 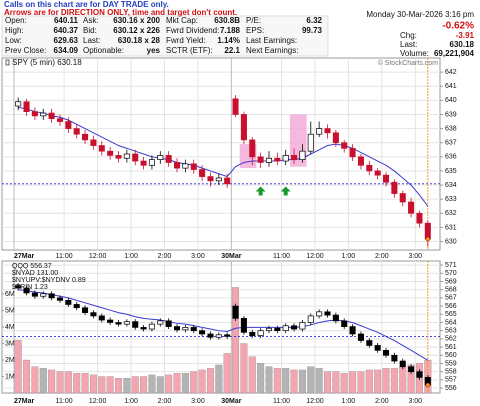 I want to click on y-tick-label: 565, so click(x=451, y=314).